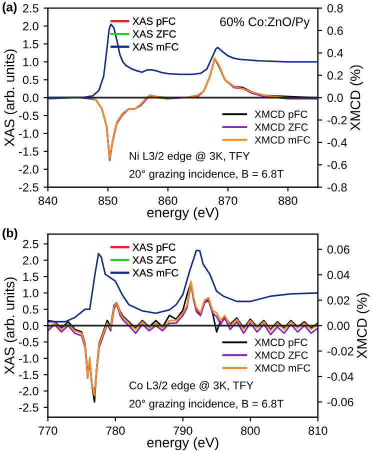 The width and height of the screenshot is (374, 451). Describe the element at coordinates (335, 30) in the screenshot. I see `y2-tick-label: 0.6` at that location.